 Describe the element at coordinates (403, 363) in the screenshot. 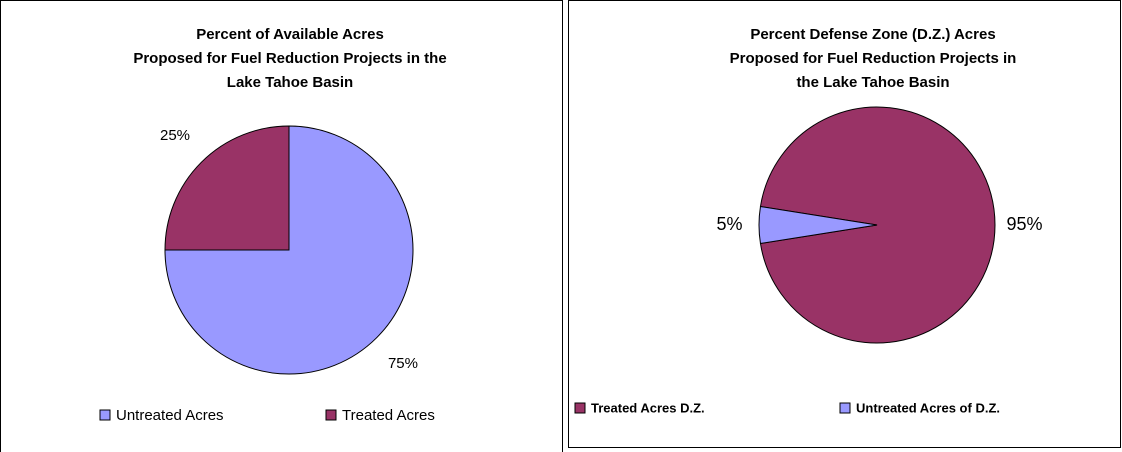

I see `data-label: 75%` at that location.